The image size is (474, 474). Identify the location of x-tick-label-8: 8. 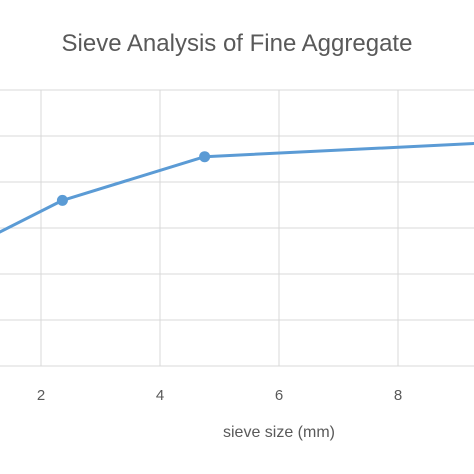
(398, 395).